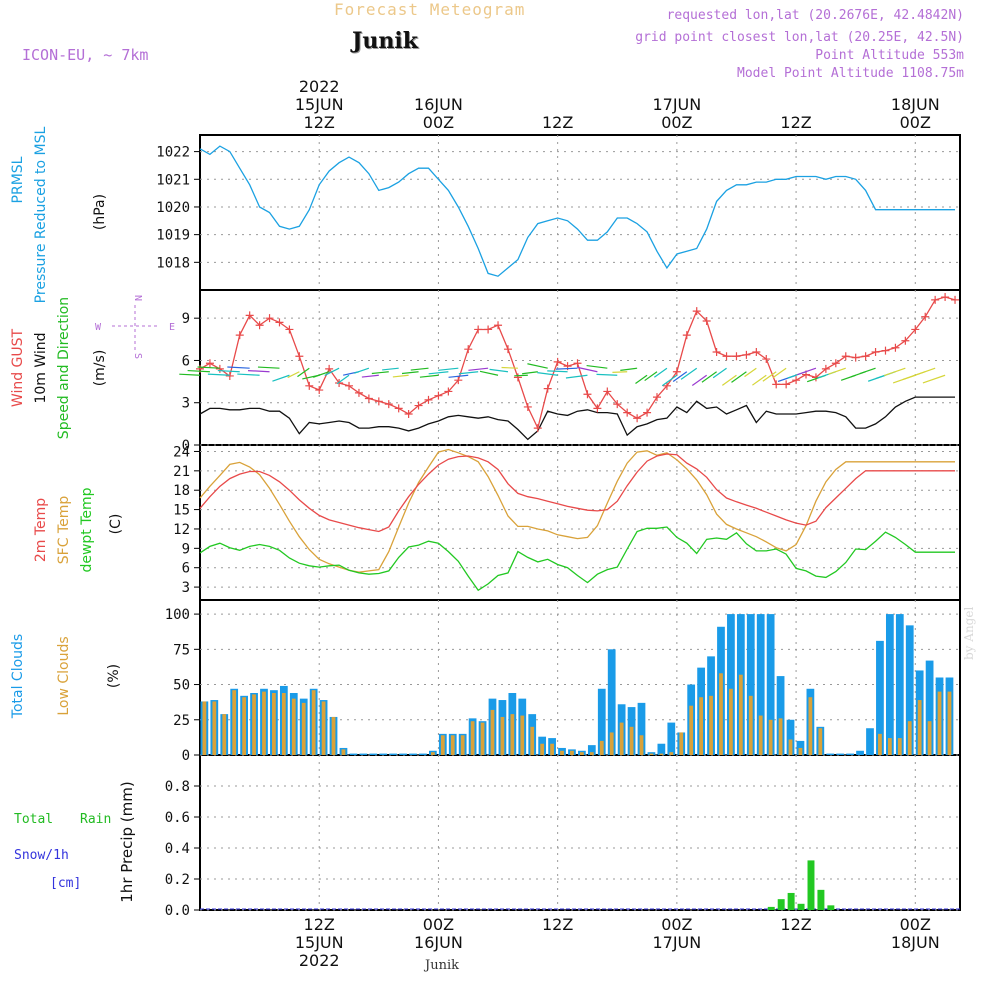  Describe the element at coordinates (577, 510) in the screenshot. I see `sfc-temp-line` at that location.